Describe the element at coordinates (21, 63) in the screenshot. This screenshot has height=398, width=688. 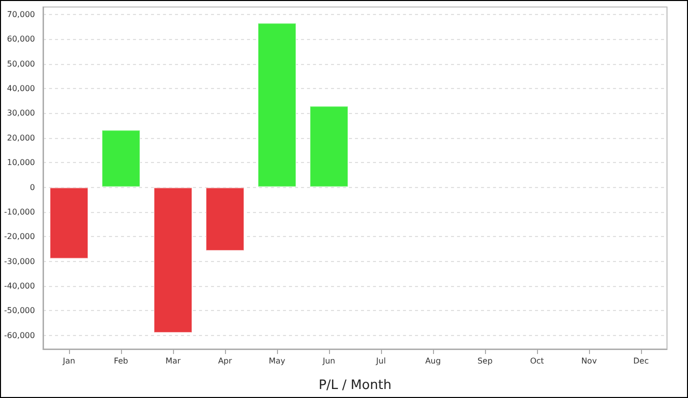
I see `y-tick-label: 50,000` at that location.